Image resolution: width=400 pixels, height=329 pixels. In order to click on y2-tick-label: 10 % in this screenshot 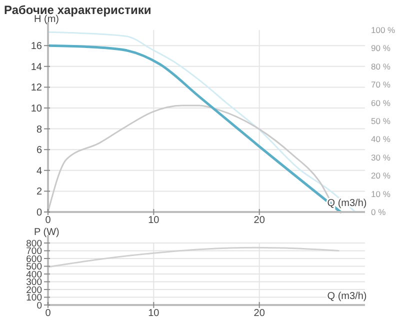, I will do `click(381, 193)`.